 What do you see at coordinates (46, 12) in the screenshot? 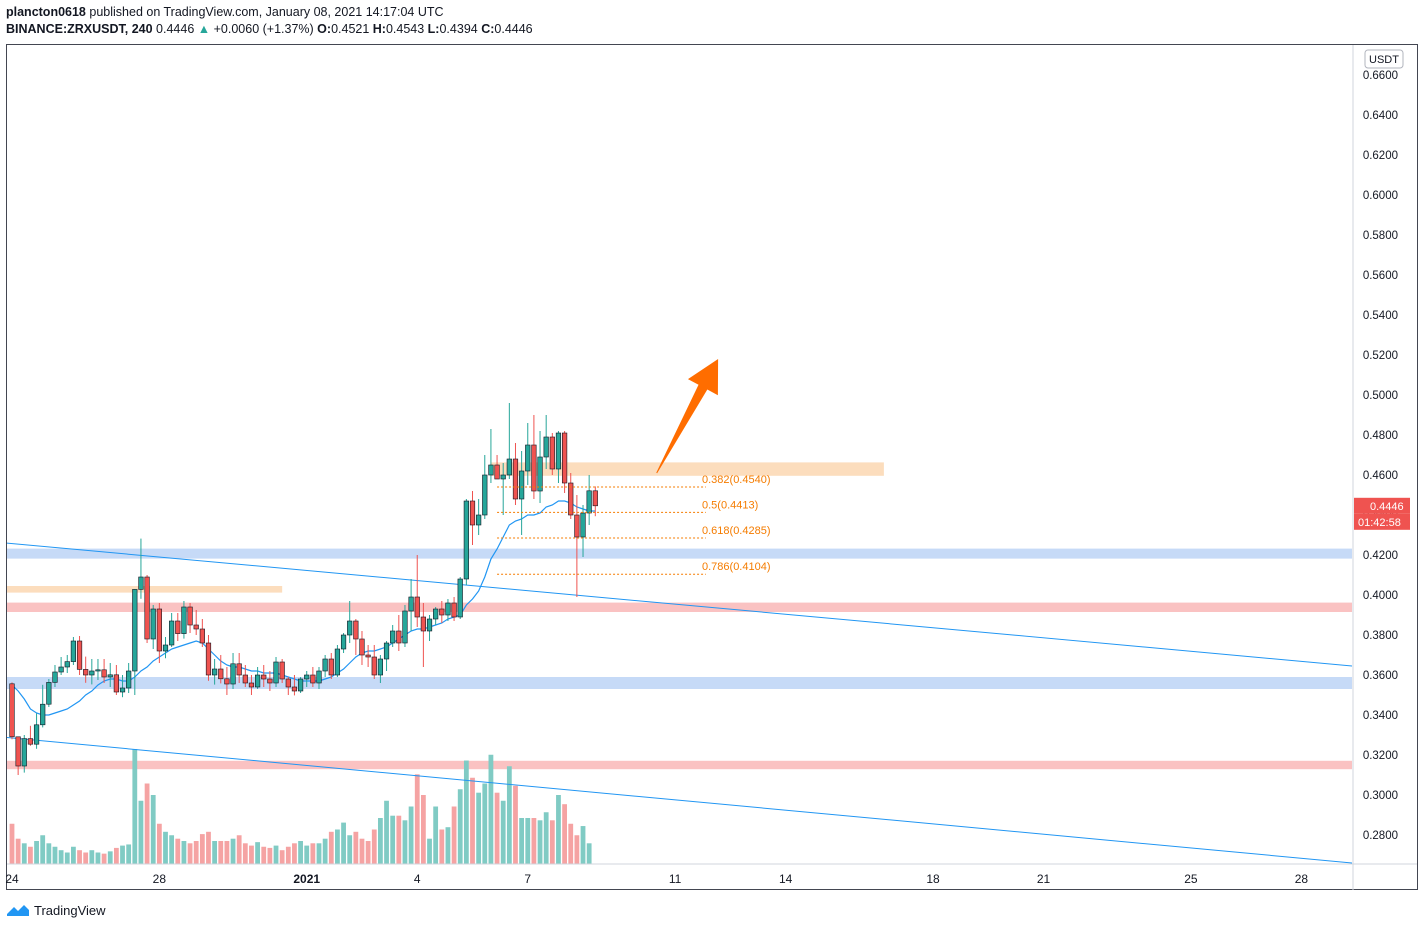
I see `author-name: plancton0618` at bounding box center [46, 12].